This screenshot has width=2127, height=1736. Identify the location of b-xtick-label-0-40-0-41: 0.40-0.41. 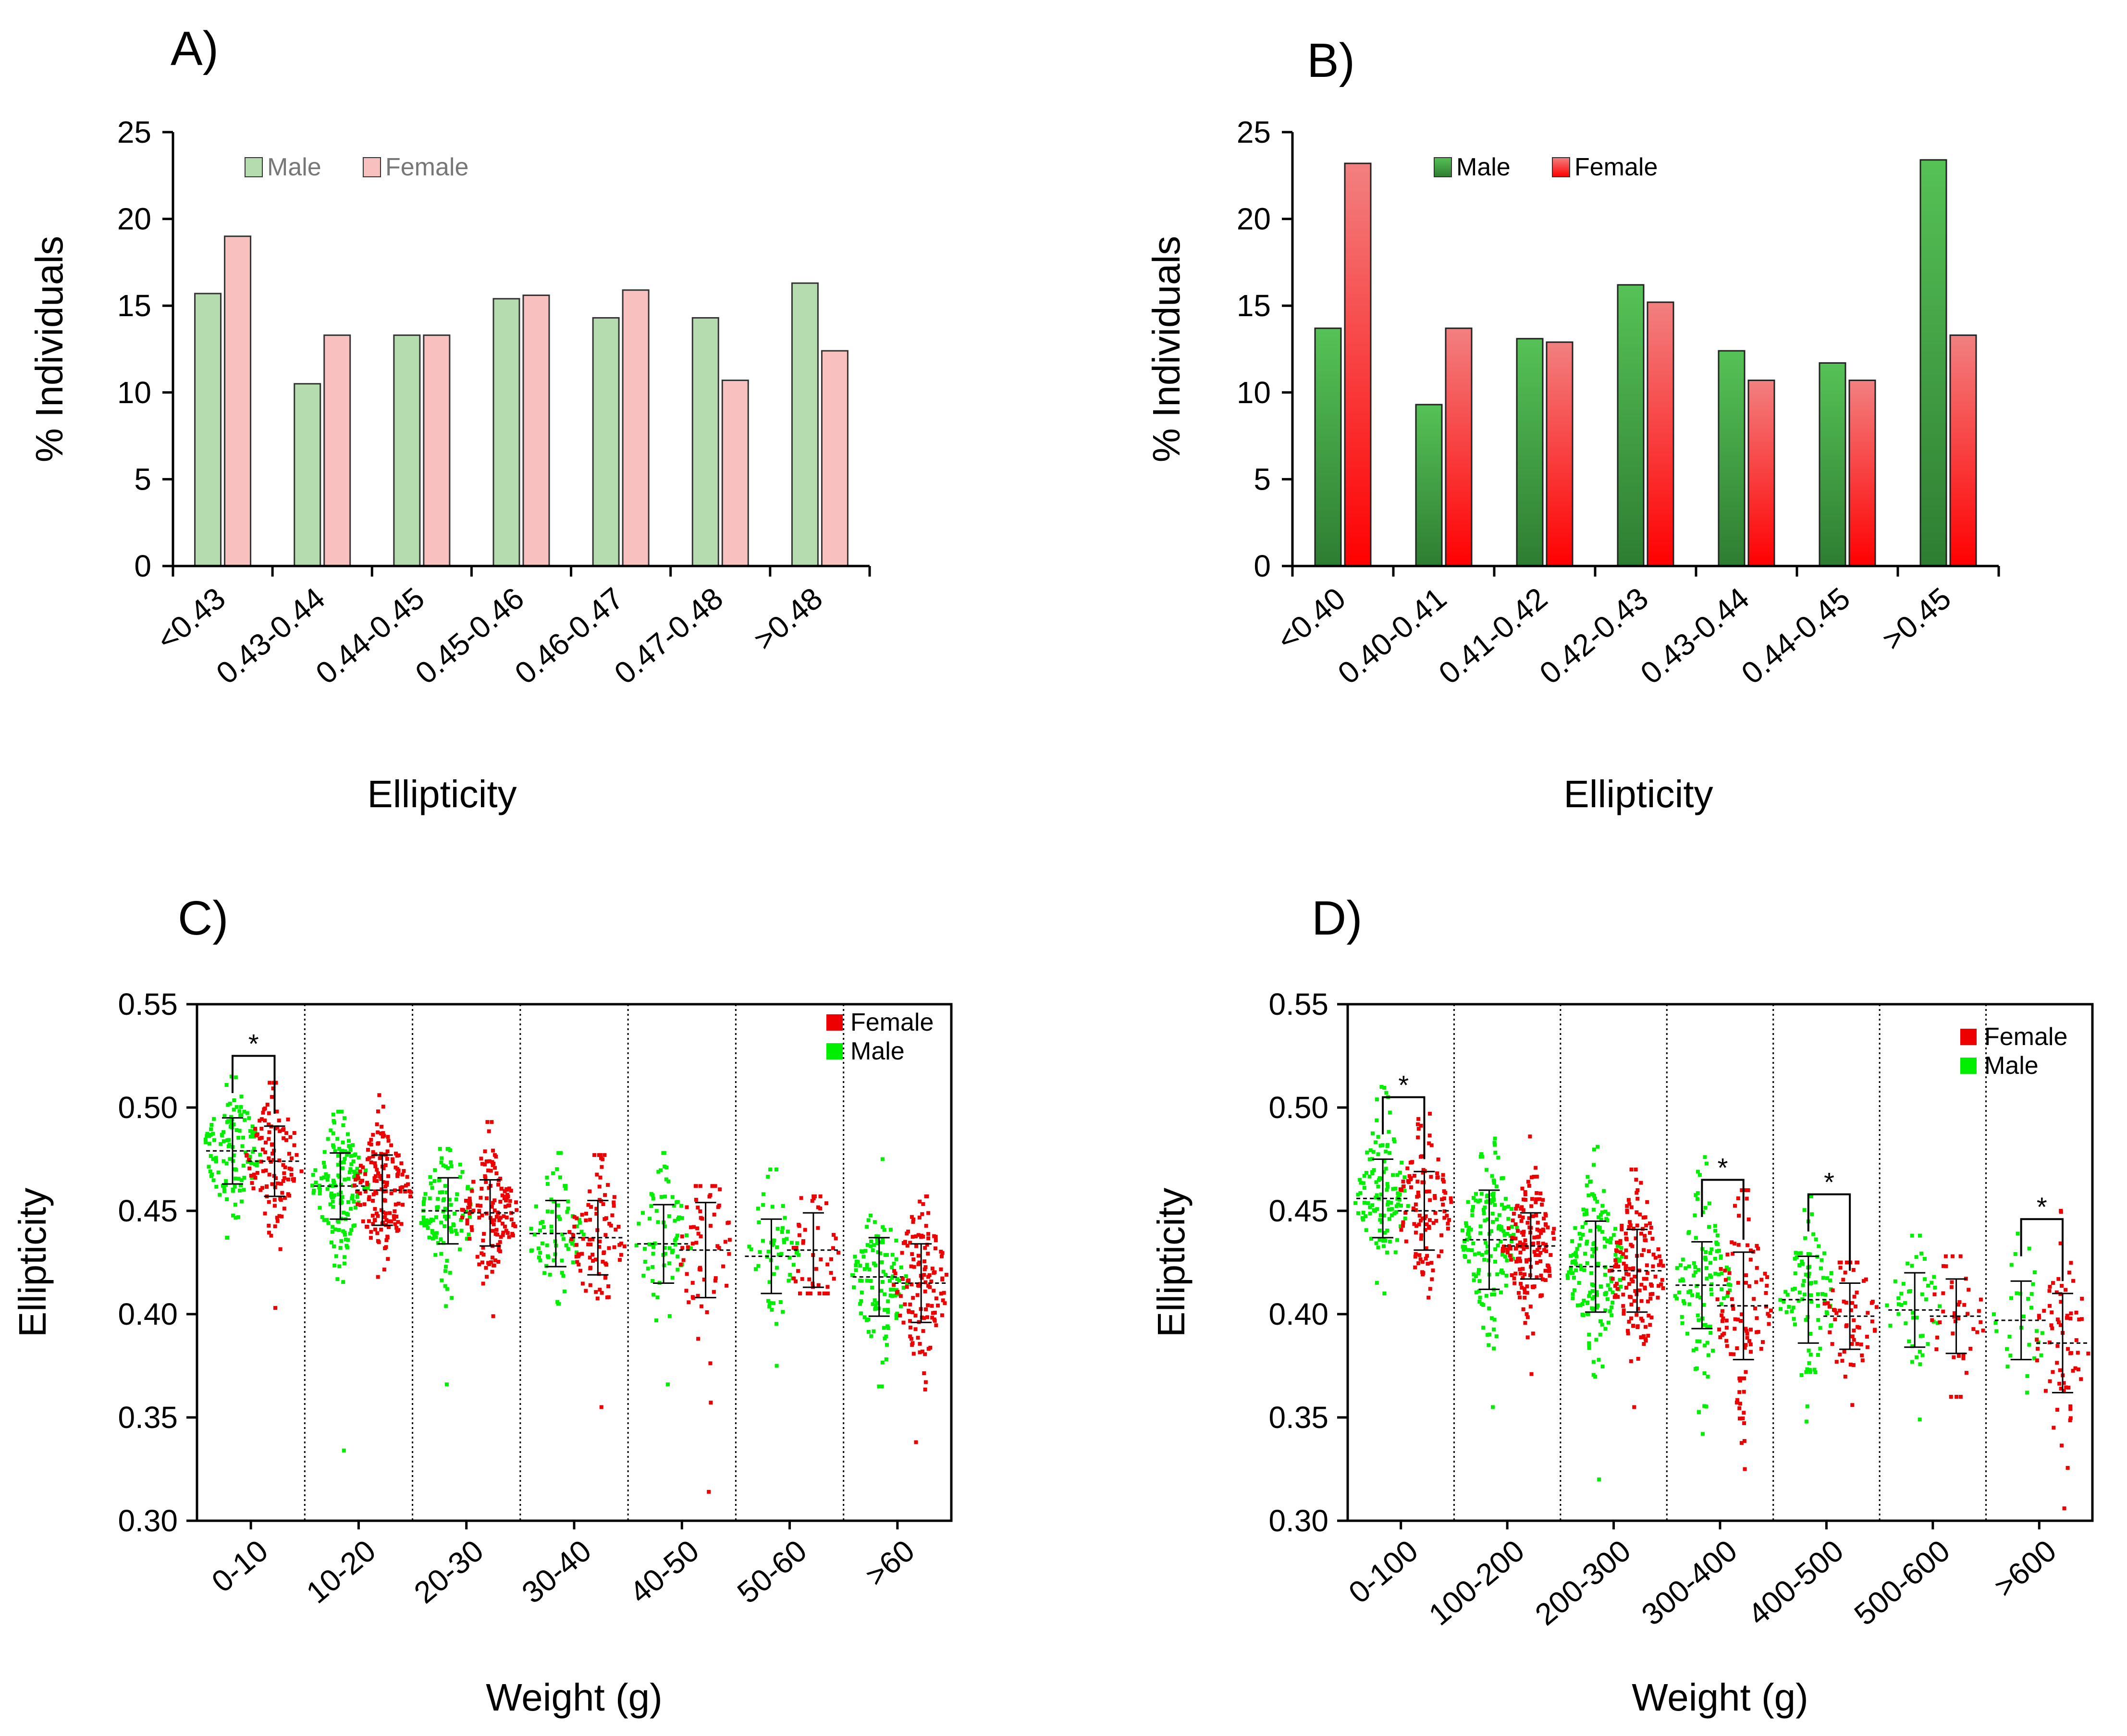
(1392, 636).